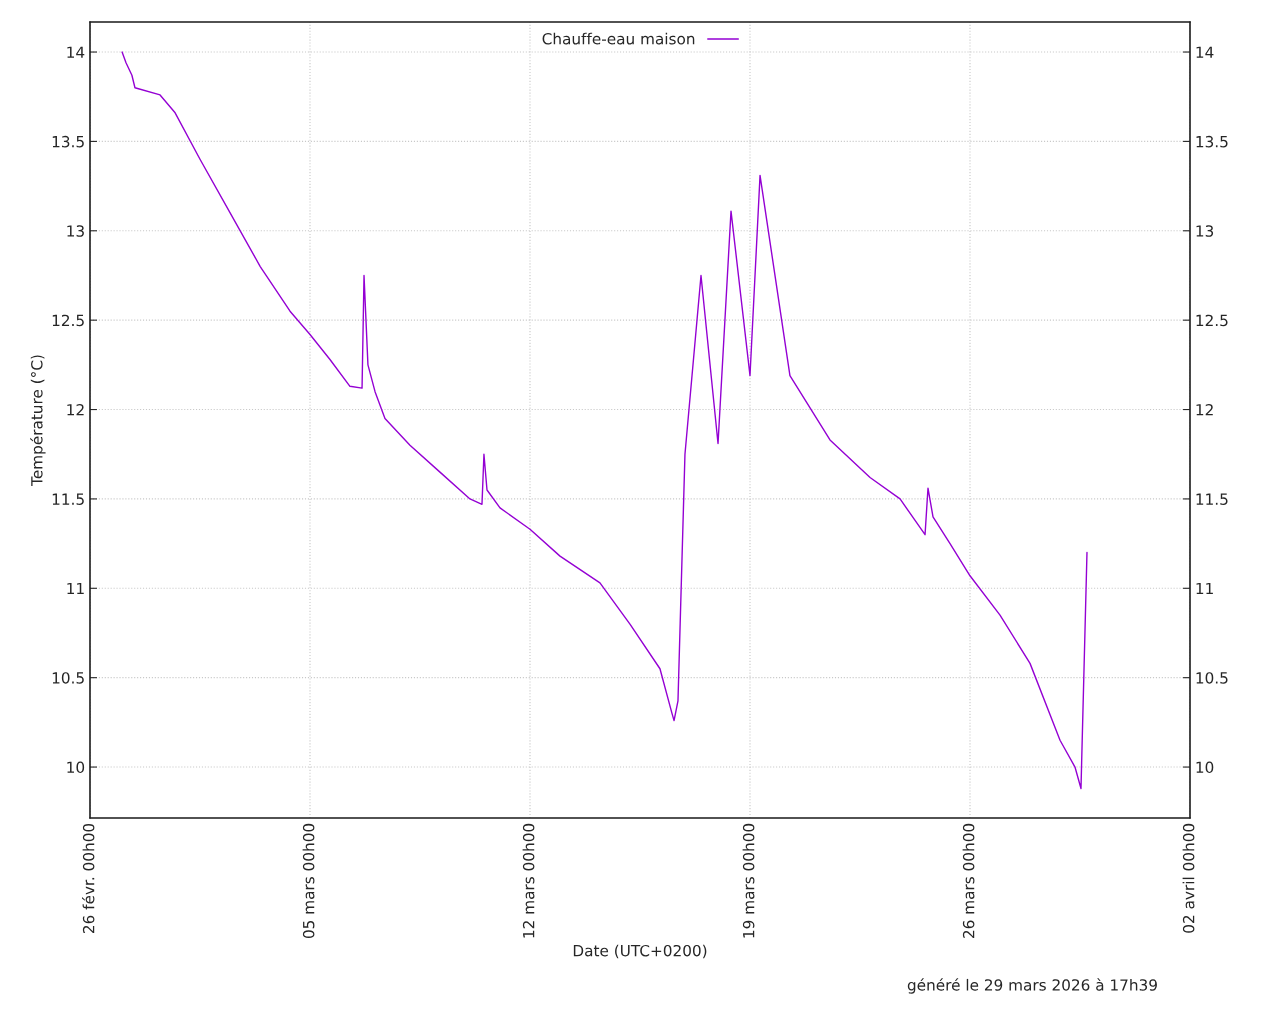 This screenshot has height=1024, width=1280. I want to click on y-tick-label: 11.5, so click(68, 499).